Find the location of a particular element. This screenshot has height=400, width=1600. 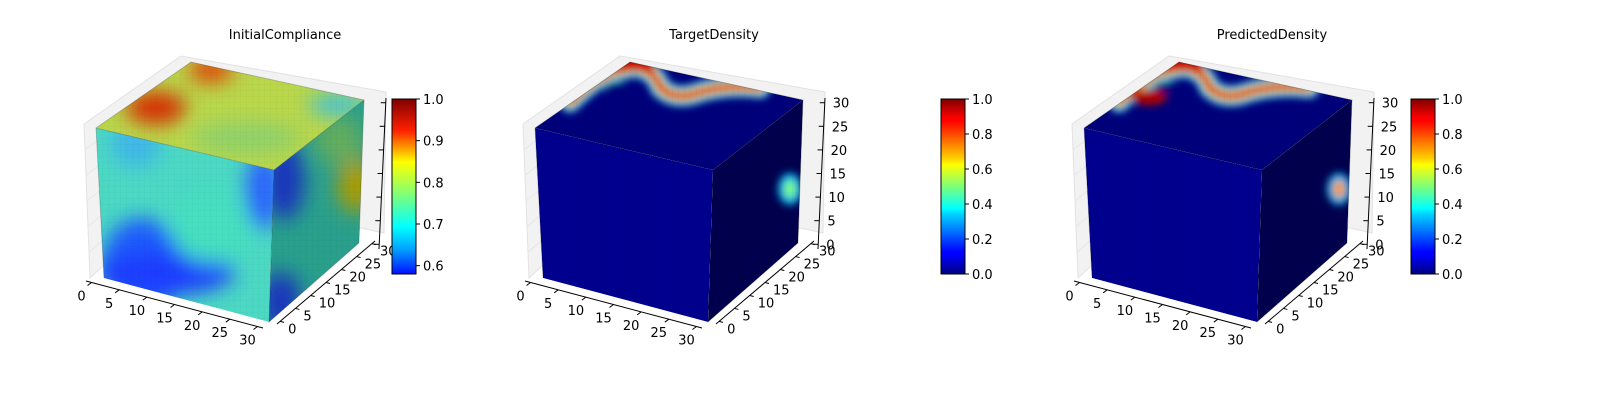

z-tick-label: 15 is located at coordinates (838, 175).